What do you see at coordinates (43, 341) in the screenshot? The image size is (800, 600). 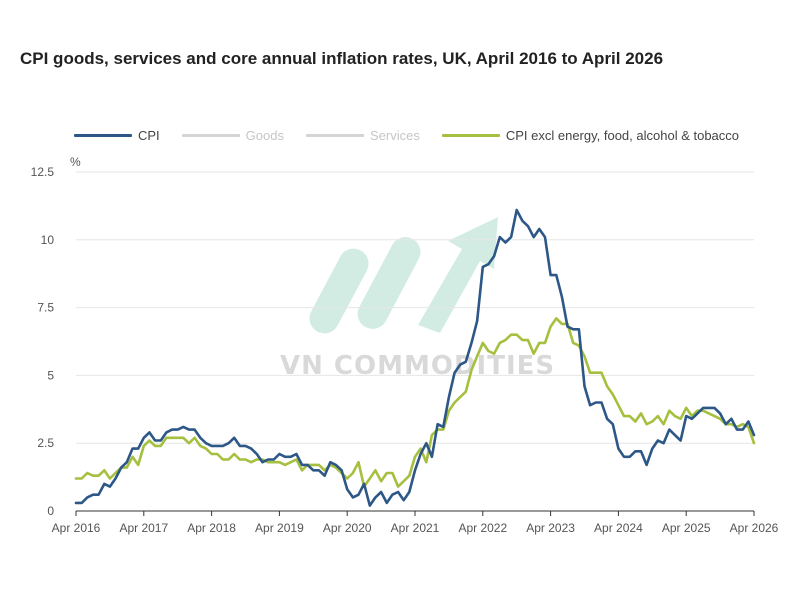 I see `y-axis-ticks: 0 2.5 5 7.5 10 12.5` at bounding box center [43, 341].